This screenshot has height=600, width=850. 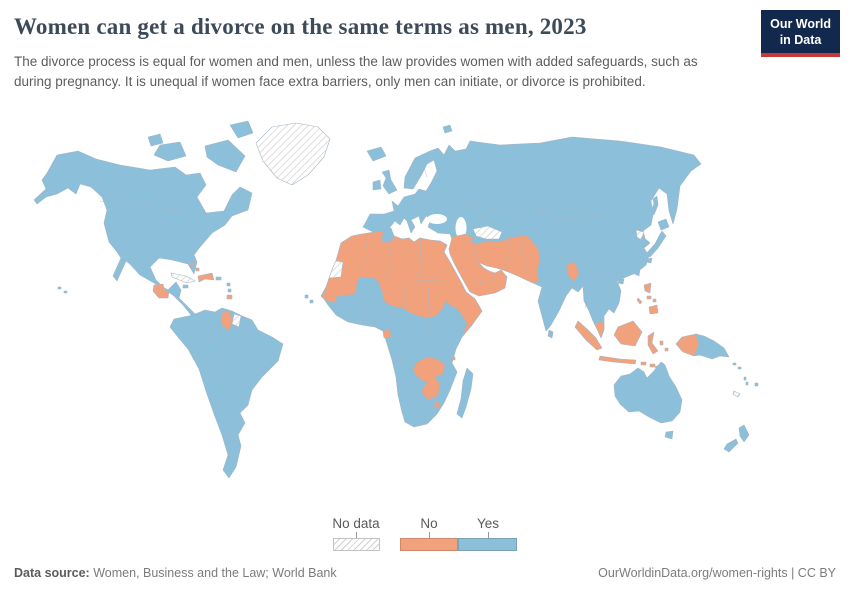 What do you see at coordinates (756, 384) in the screenshot?
I see `region-fiji` at bounding box center [756, 384].